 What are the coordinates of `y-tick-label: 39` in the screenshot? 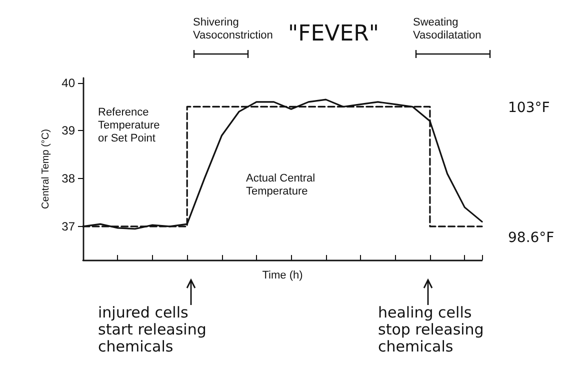 It's located at (69, 131).